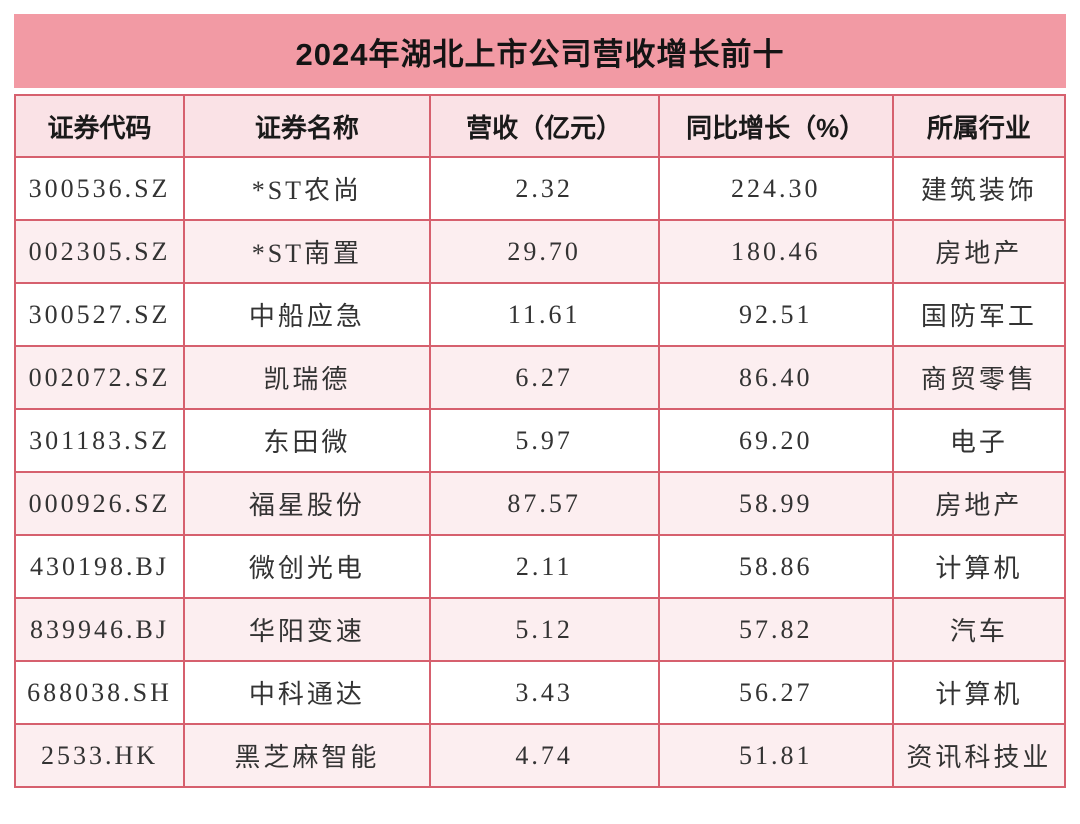 This screenshot has width=1080, height=824. Describe the element at coordinates (979, 440) in the screenshot. I see `cell-industry: 电子` at that location.